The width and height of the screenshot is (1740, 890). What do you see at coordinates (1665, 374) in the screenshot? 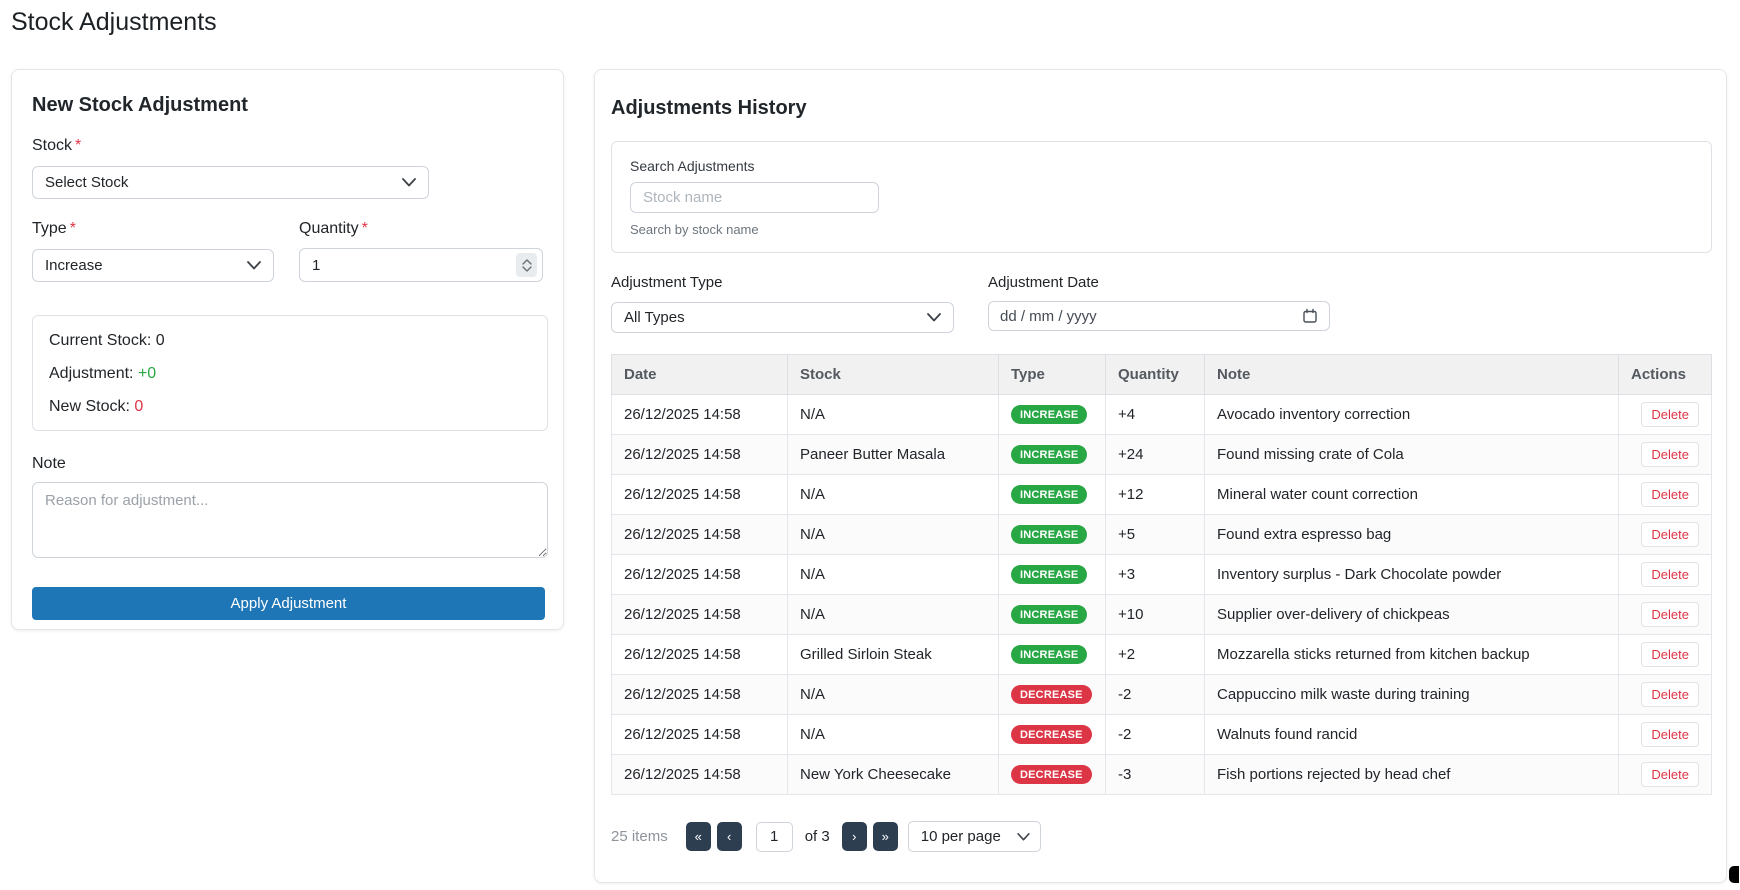
I see `column-header-actions: Actions` at bounding box center [1665, 374].